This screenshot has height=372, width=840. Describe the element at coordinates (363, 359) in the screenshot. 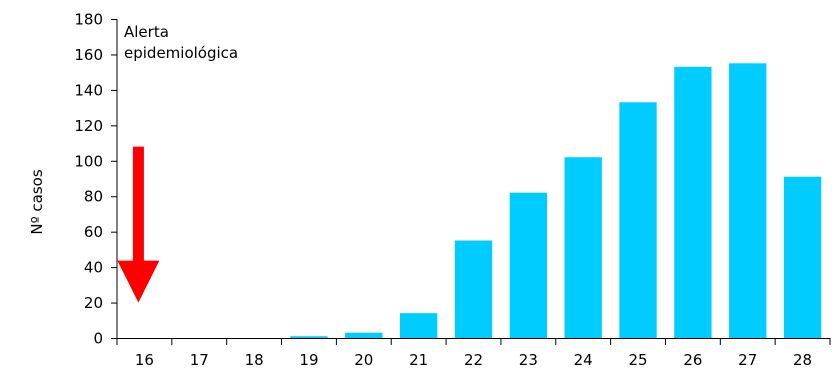

I see `x-tick-label-20: 20` at that location.